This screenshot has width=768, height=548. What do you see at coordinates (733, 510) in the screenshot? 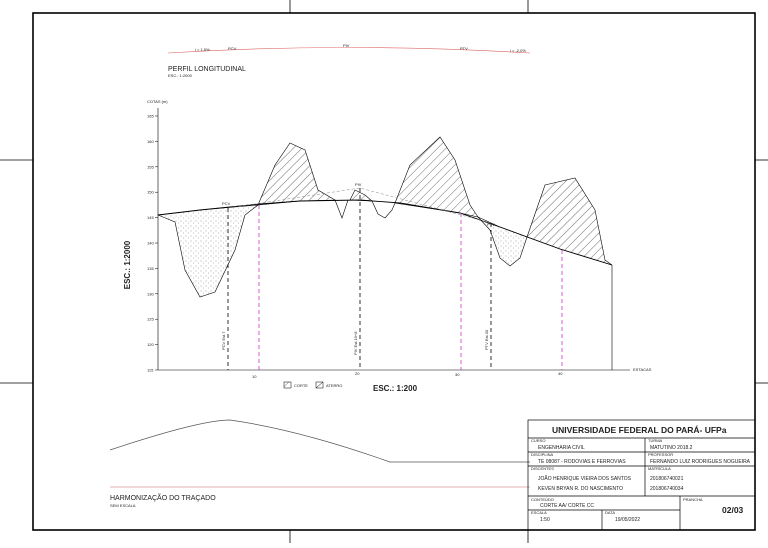
I see `sheet-number: 02/03` at bounding box center [733, 510].